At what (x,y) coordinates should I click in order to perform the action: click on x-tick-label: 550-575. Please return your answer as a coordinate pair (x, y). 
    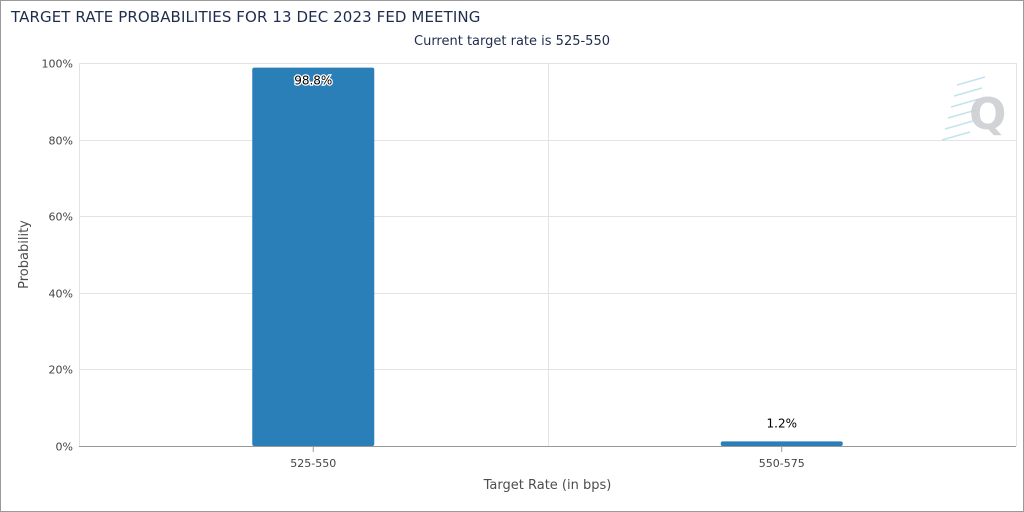
    Looking at the image, I should click on (782, 463).